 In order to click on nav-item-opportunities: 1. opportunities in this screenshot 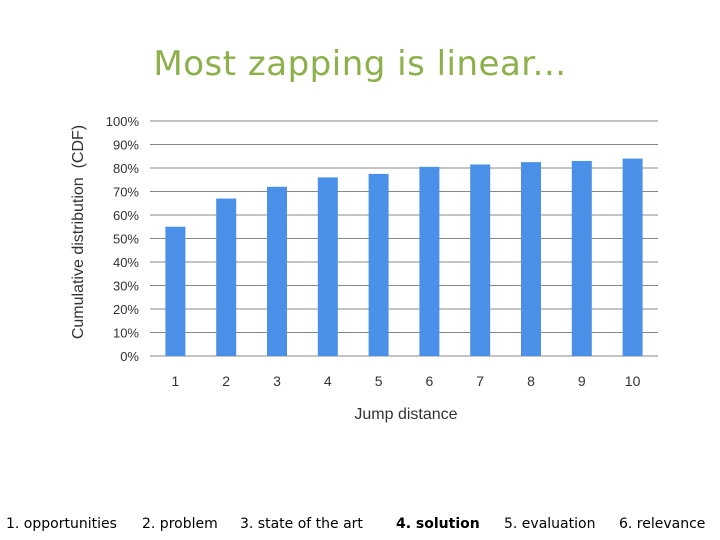, I will do `click(61, 524)`.